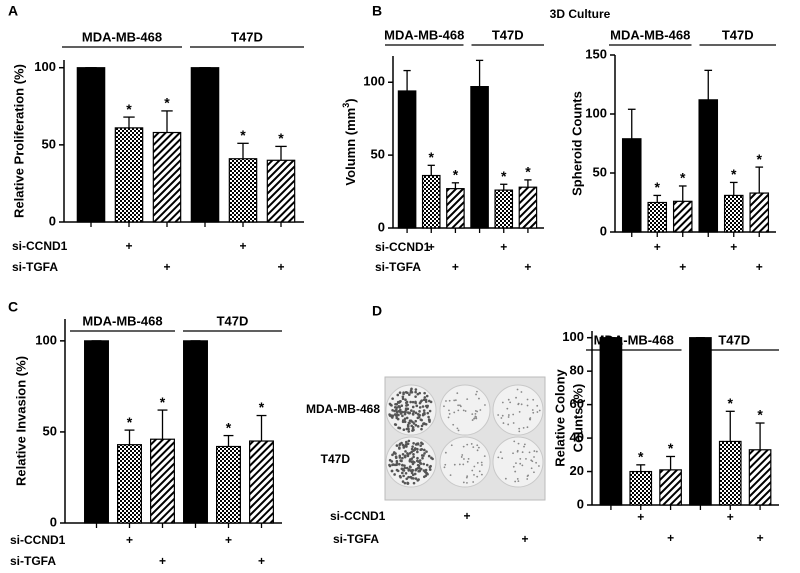  I want to click on y-tick-label: 50, so click(50, 430).